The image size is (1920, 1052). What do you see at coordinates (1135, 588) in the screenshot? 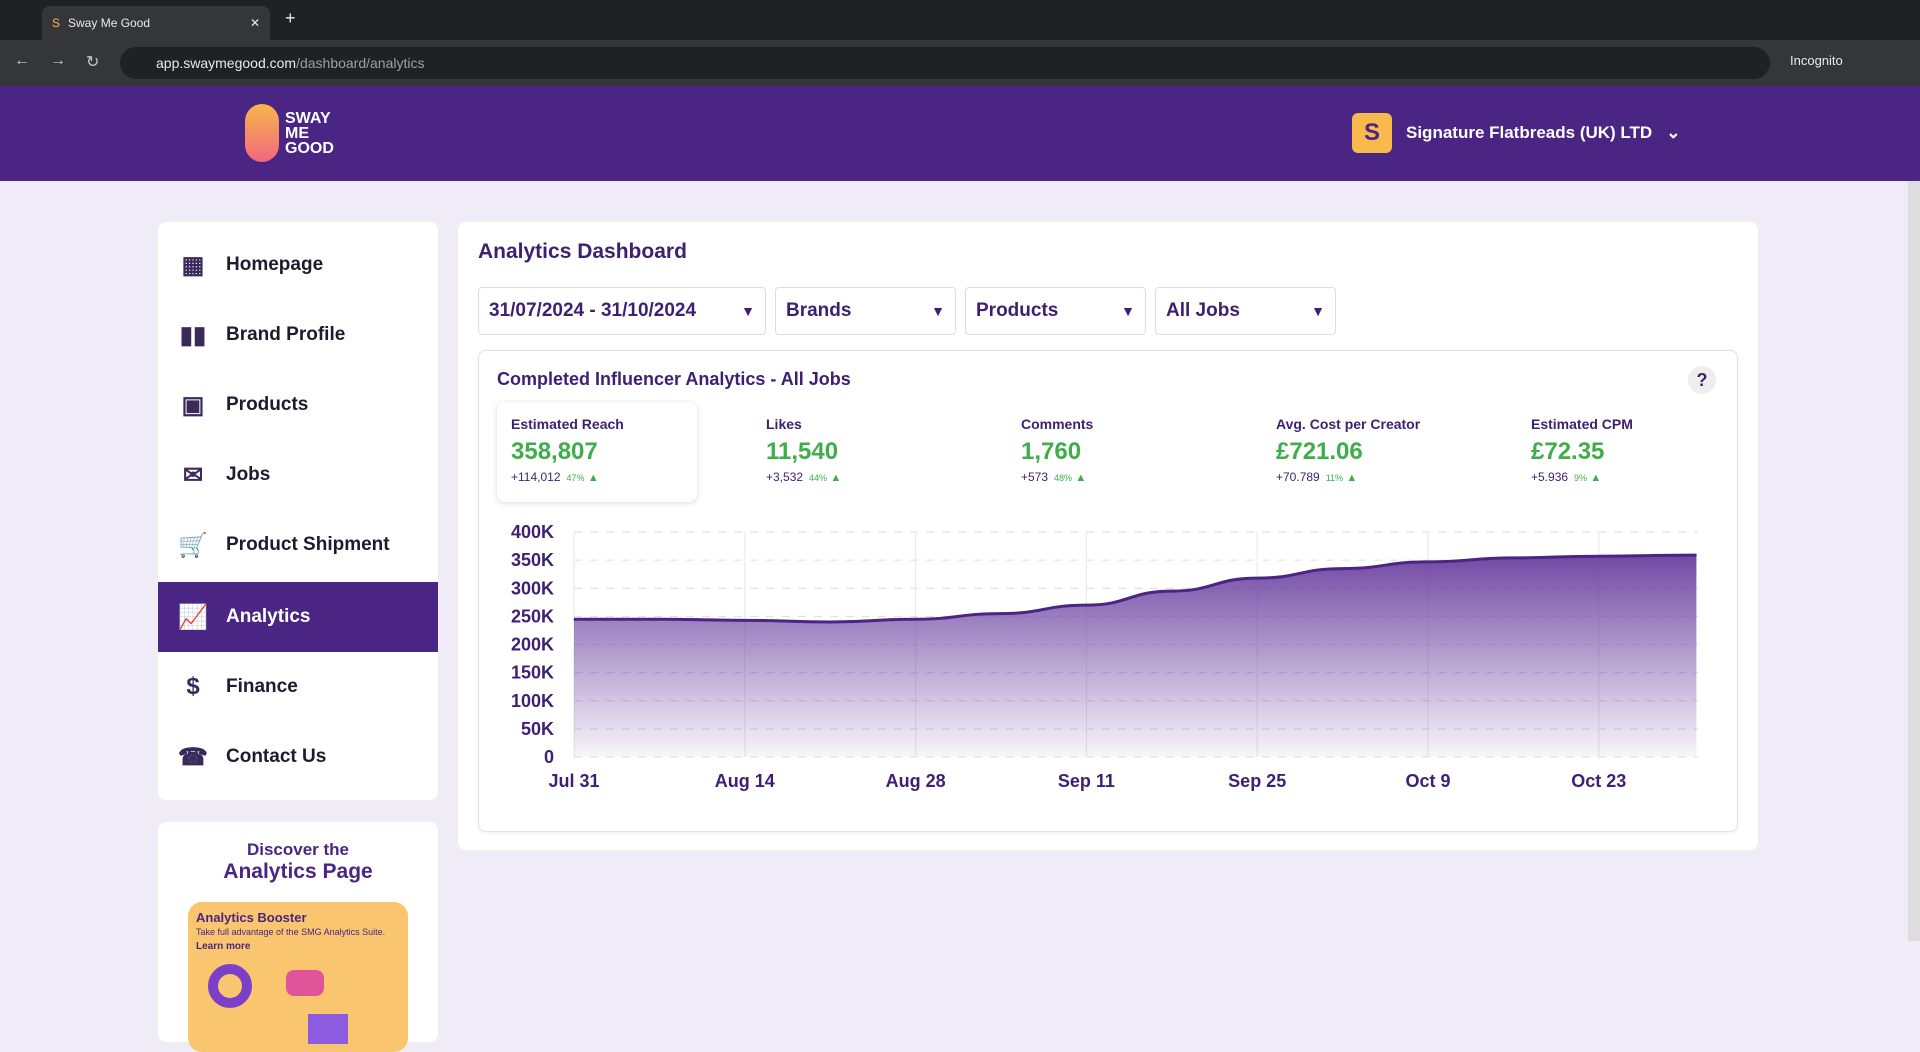
I see `series-line` at bounding box center [1135, 588].